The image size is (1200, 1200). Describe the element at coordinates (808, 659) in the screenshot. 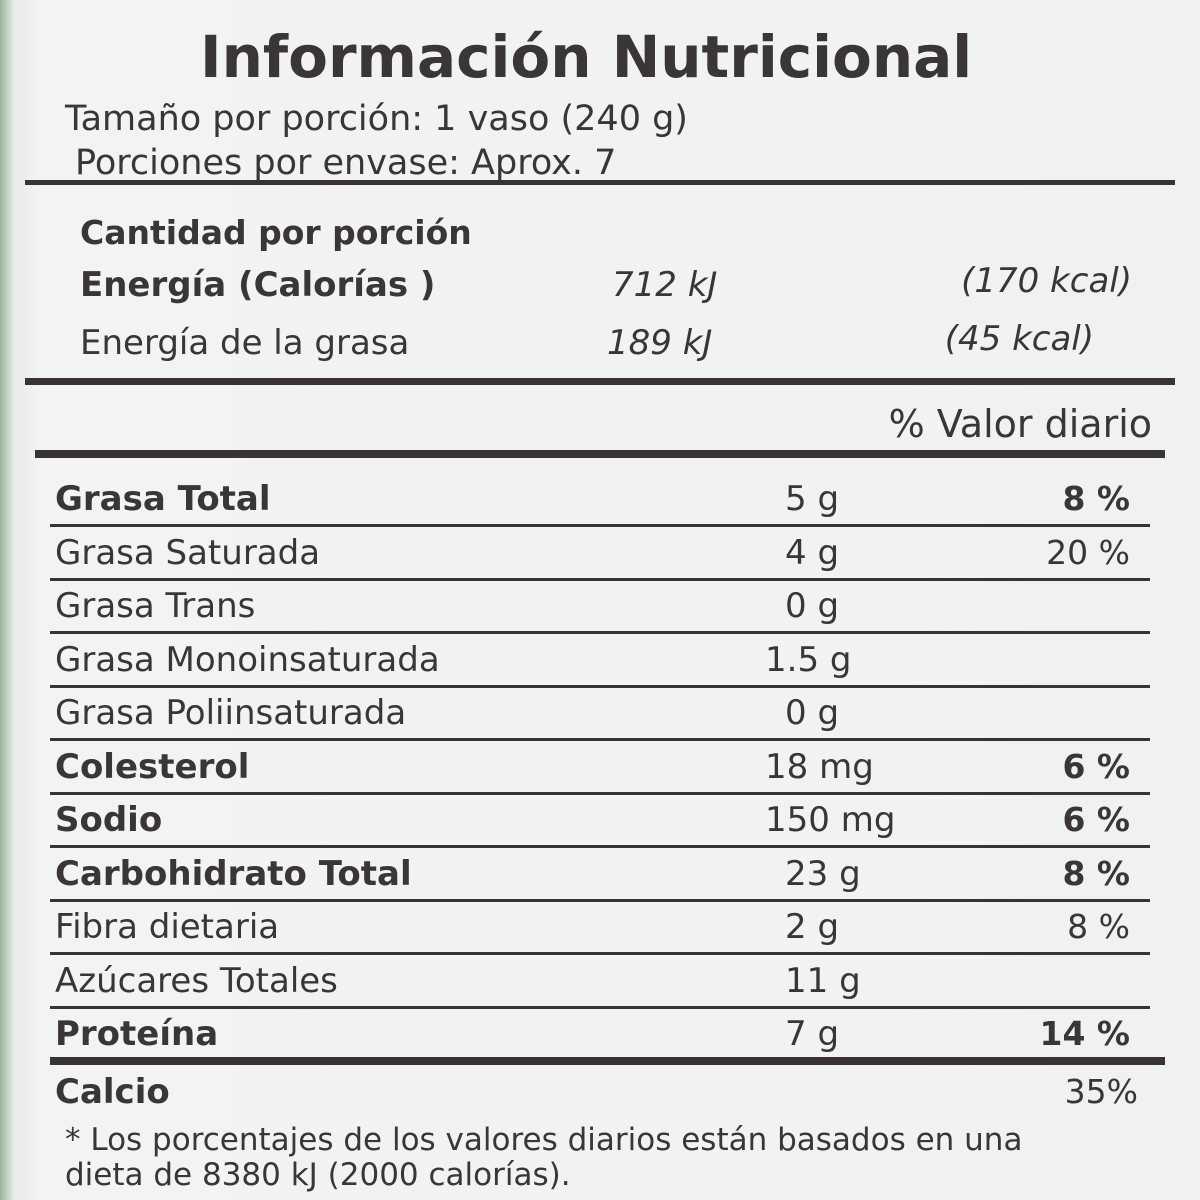

I see `nutrient-amount: 1.5 g` at that location.